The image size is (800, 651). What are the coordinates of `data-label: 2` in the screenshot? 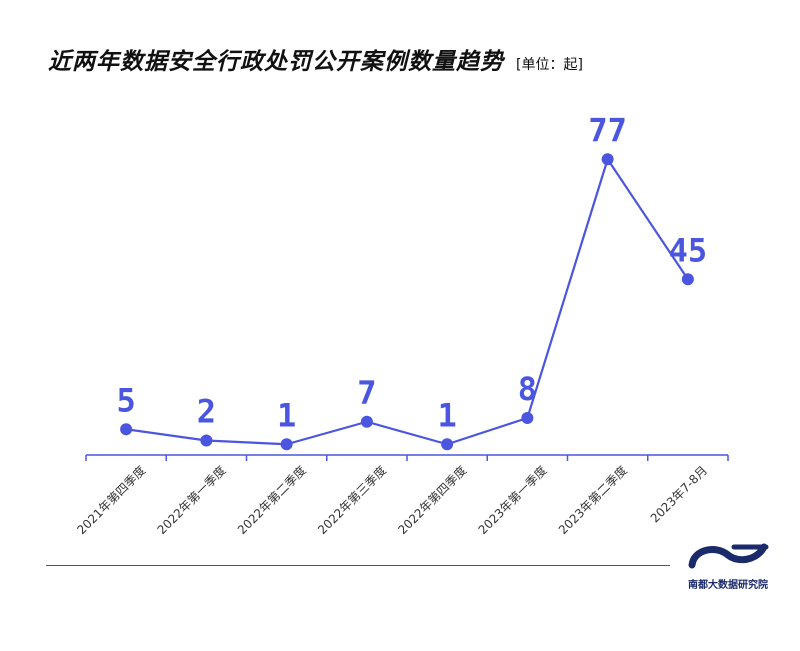 It's located at (206, 412).